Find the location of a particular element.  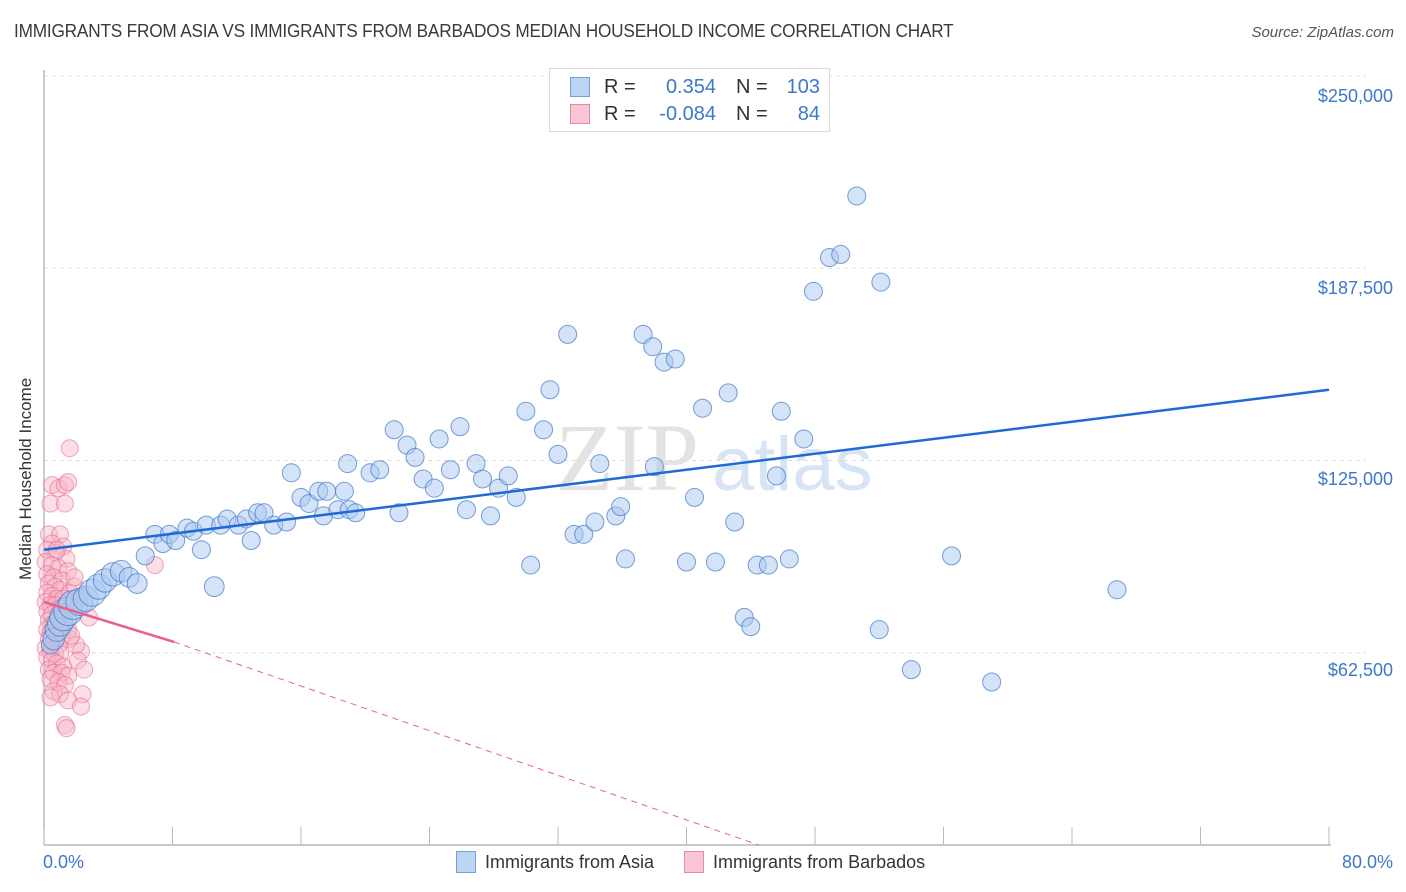

x-tick-label-min: 0.0% is located at coordinates (64, 862).